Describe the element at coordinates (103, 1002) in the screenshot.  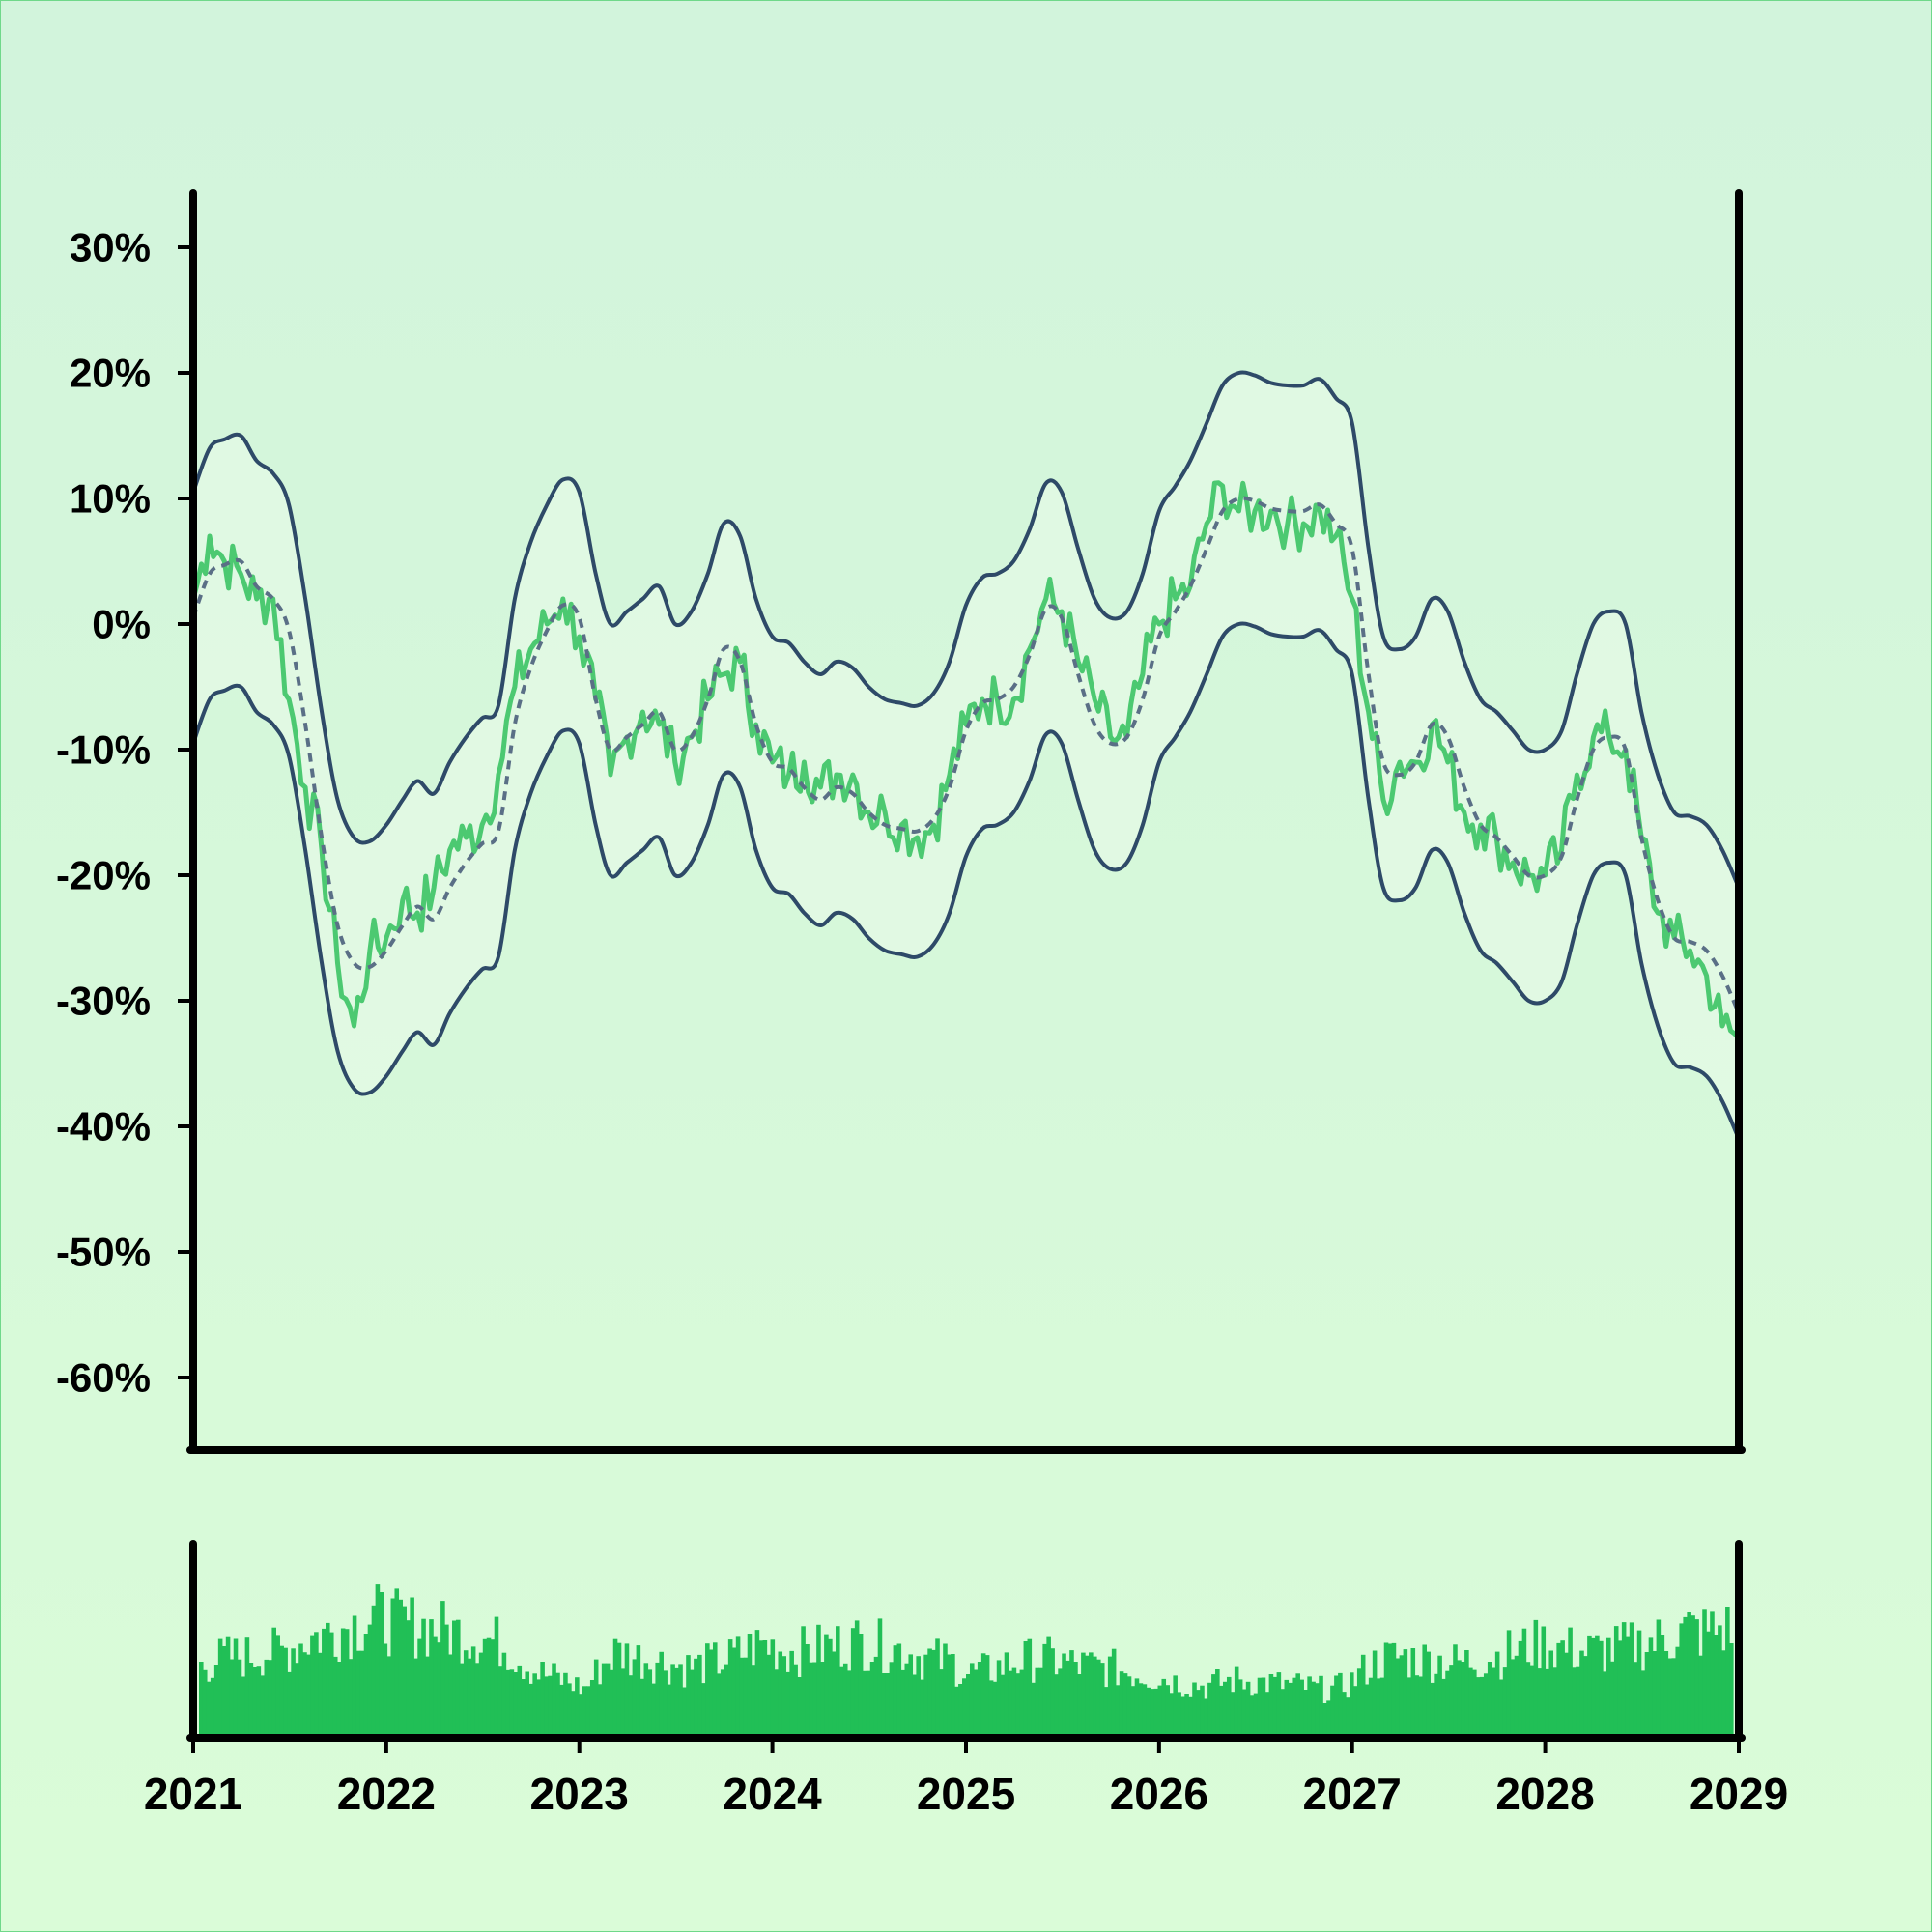
I see `y-tick-label: -30%` at that location.